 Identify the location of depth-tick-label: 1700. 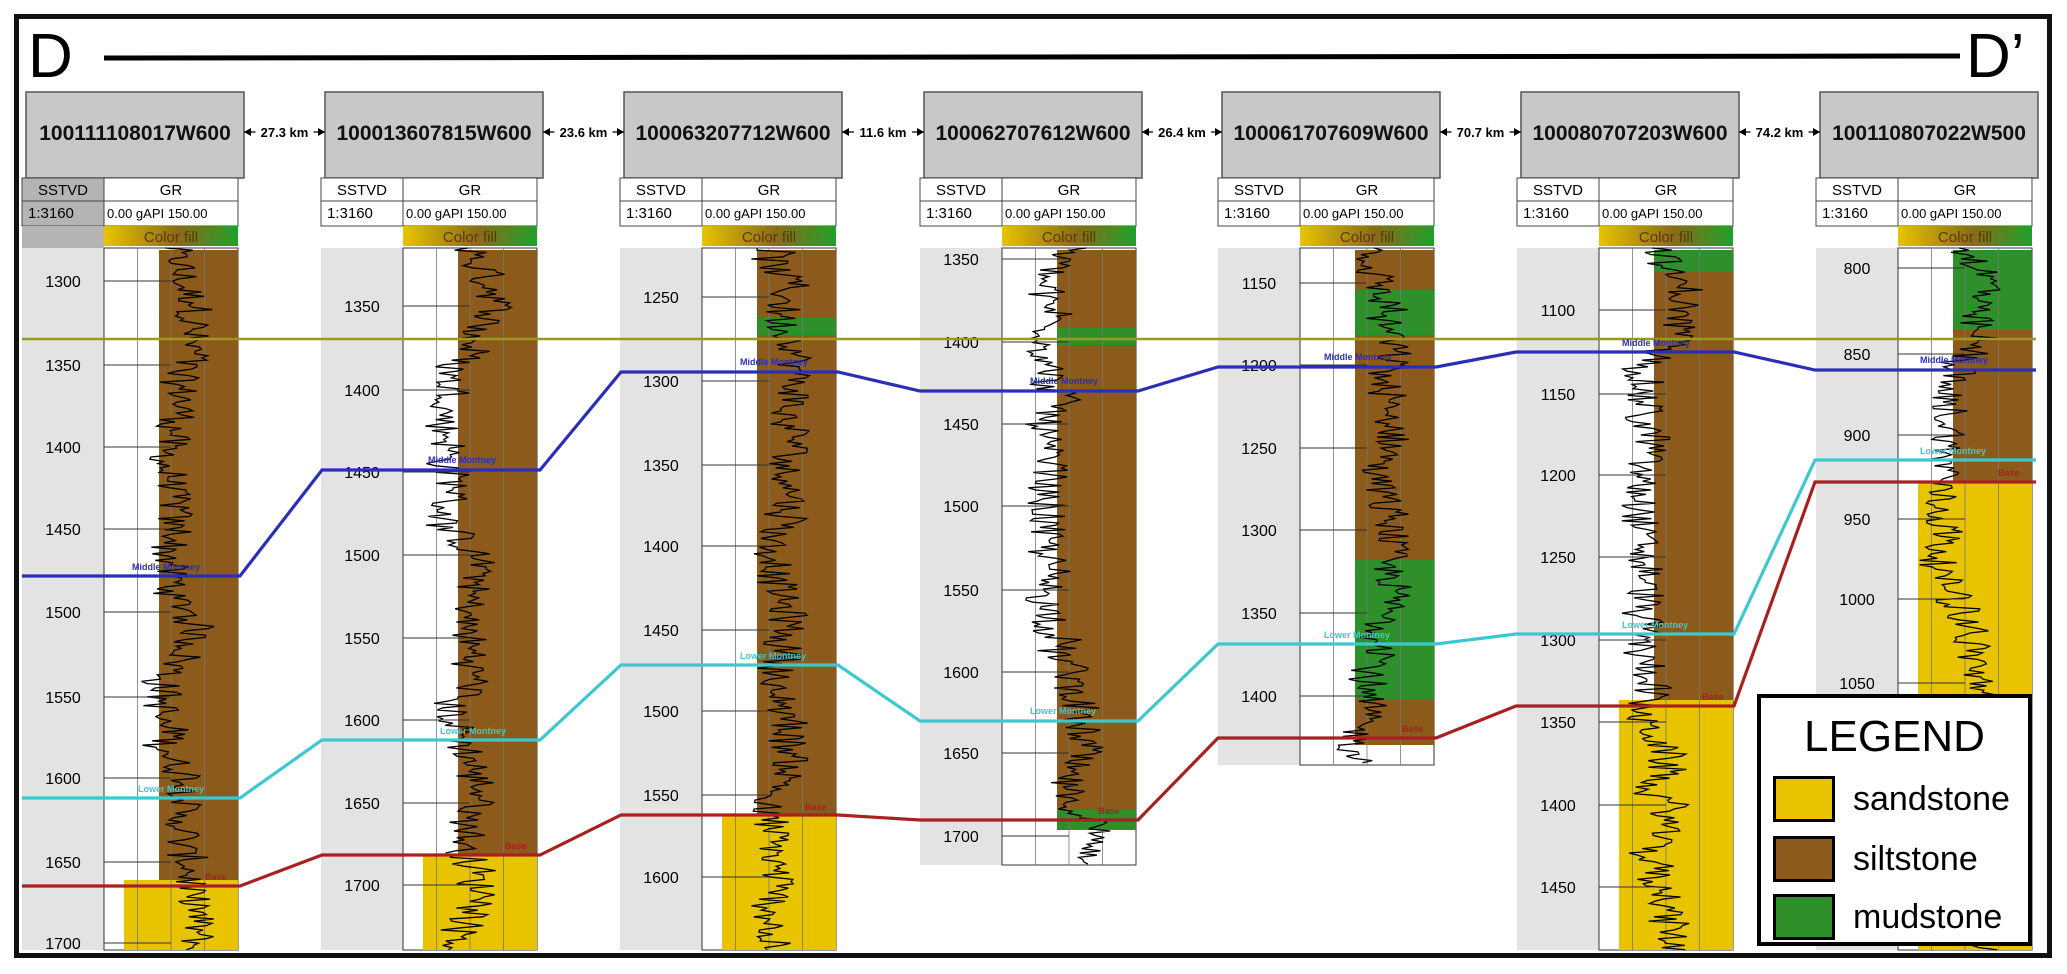
(362, 886).